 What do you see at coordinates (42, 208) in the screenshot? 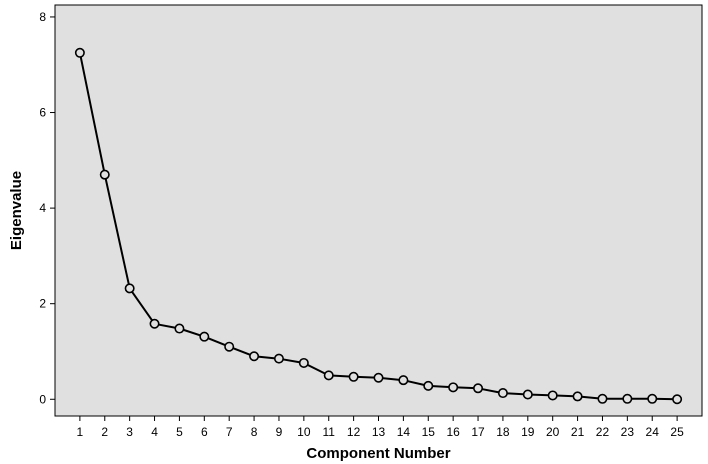
I see `y-tick-label-4: 4` at bounding box center [42, 208].